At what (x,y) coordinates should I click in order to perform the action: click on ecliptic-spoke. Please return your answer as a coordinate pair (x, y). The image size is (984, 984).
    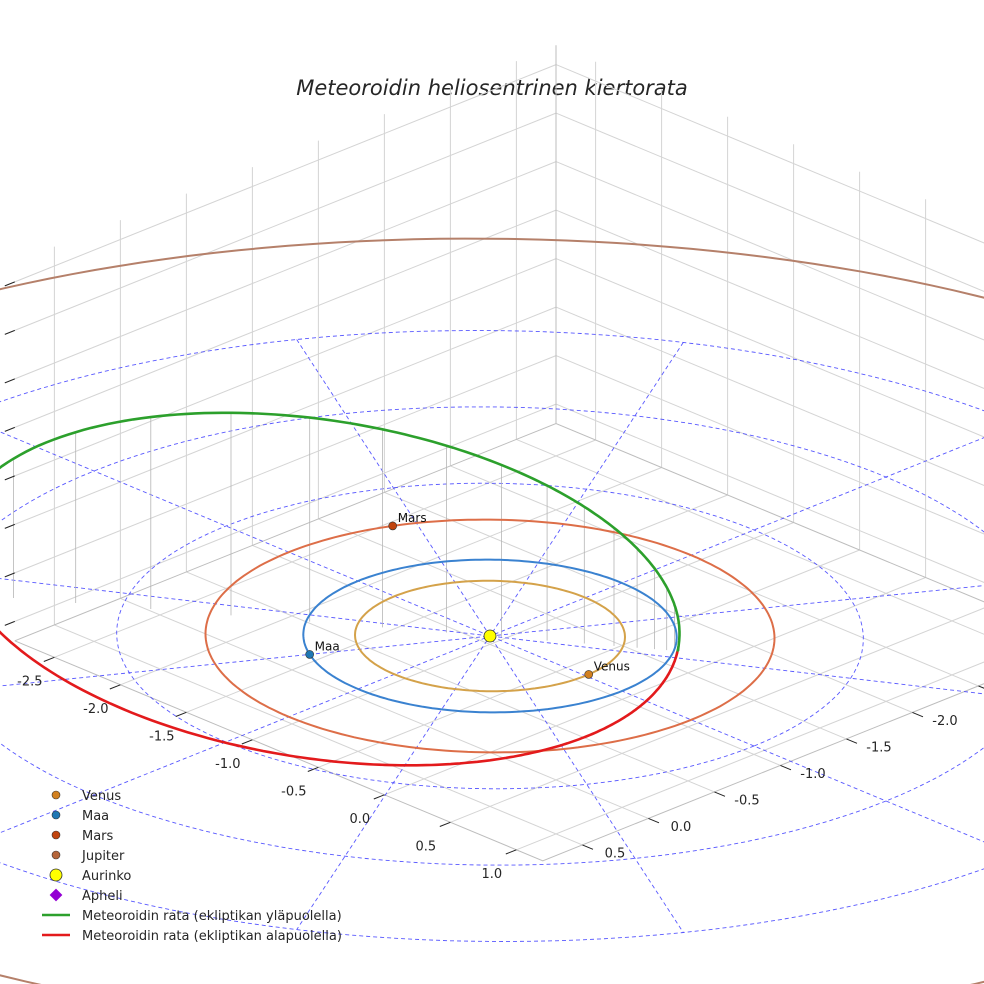
    Looking at the image, I should click on (492, 636).